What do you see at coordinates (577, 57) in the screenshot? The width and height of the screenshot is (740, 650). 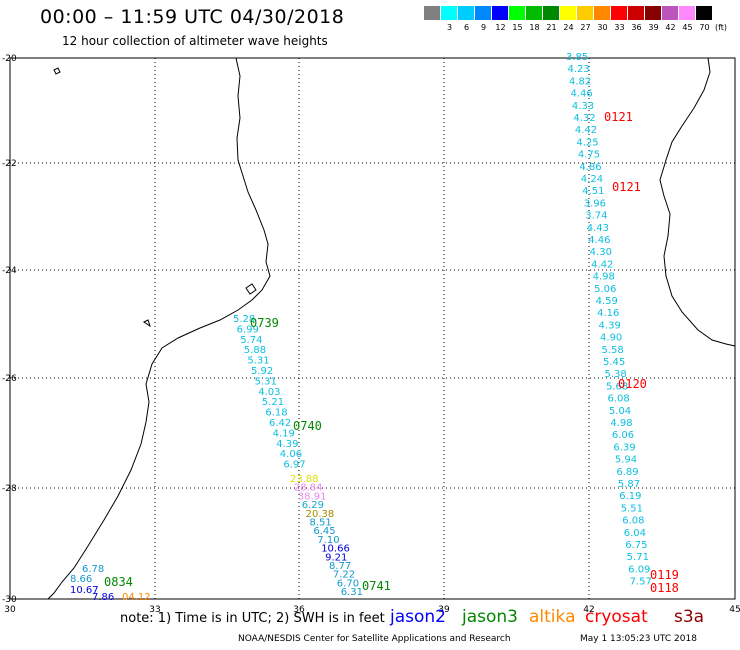 I see `wave-height-value: 3.85` at bounding box center [577, 57].